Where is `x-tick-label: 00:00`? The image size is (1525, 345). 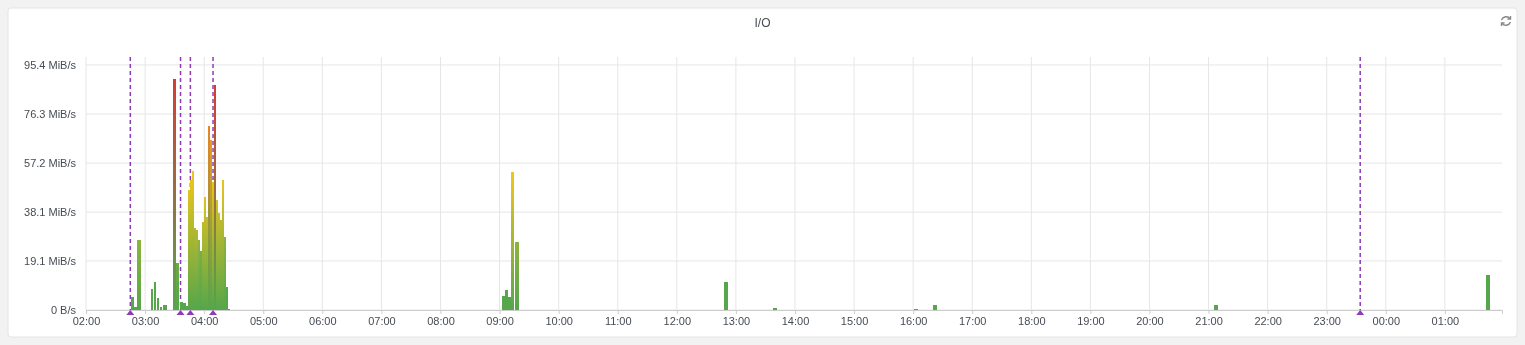 x-tick-label: 00:00 is located at coordinates (1386, 320).